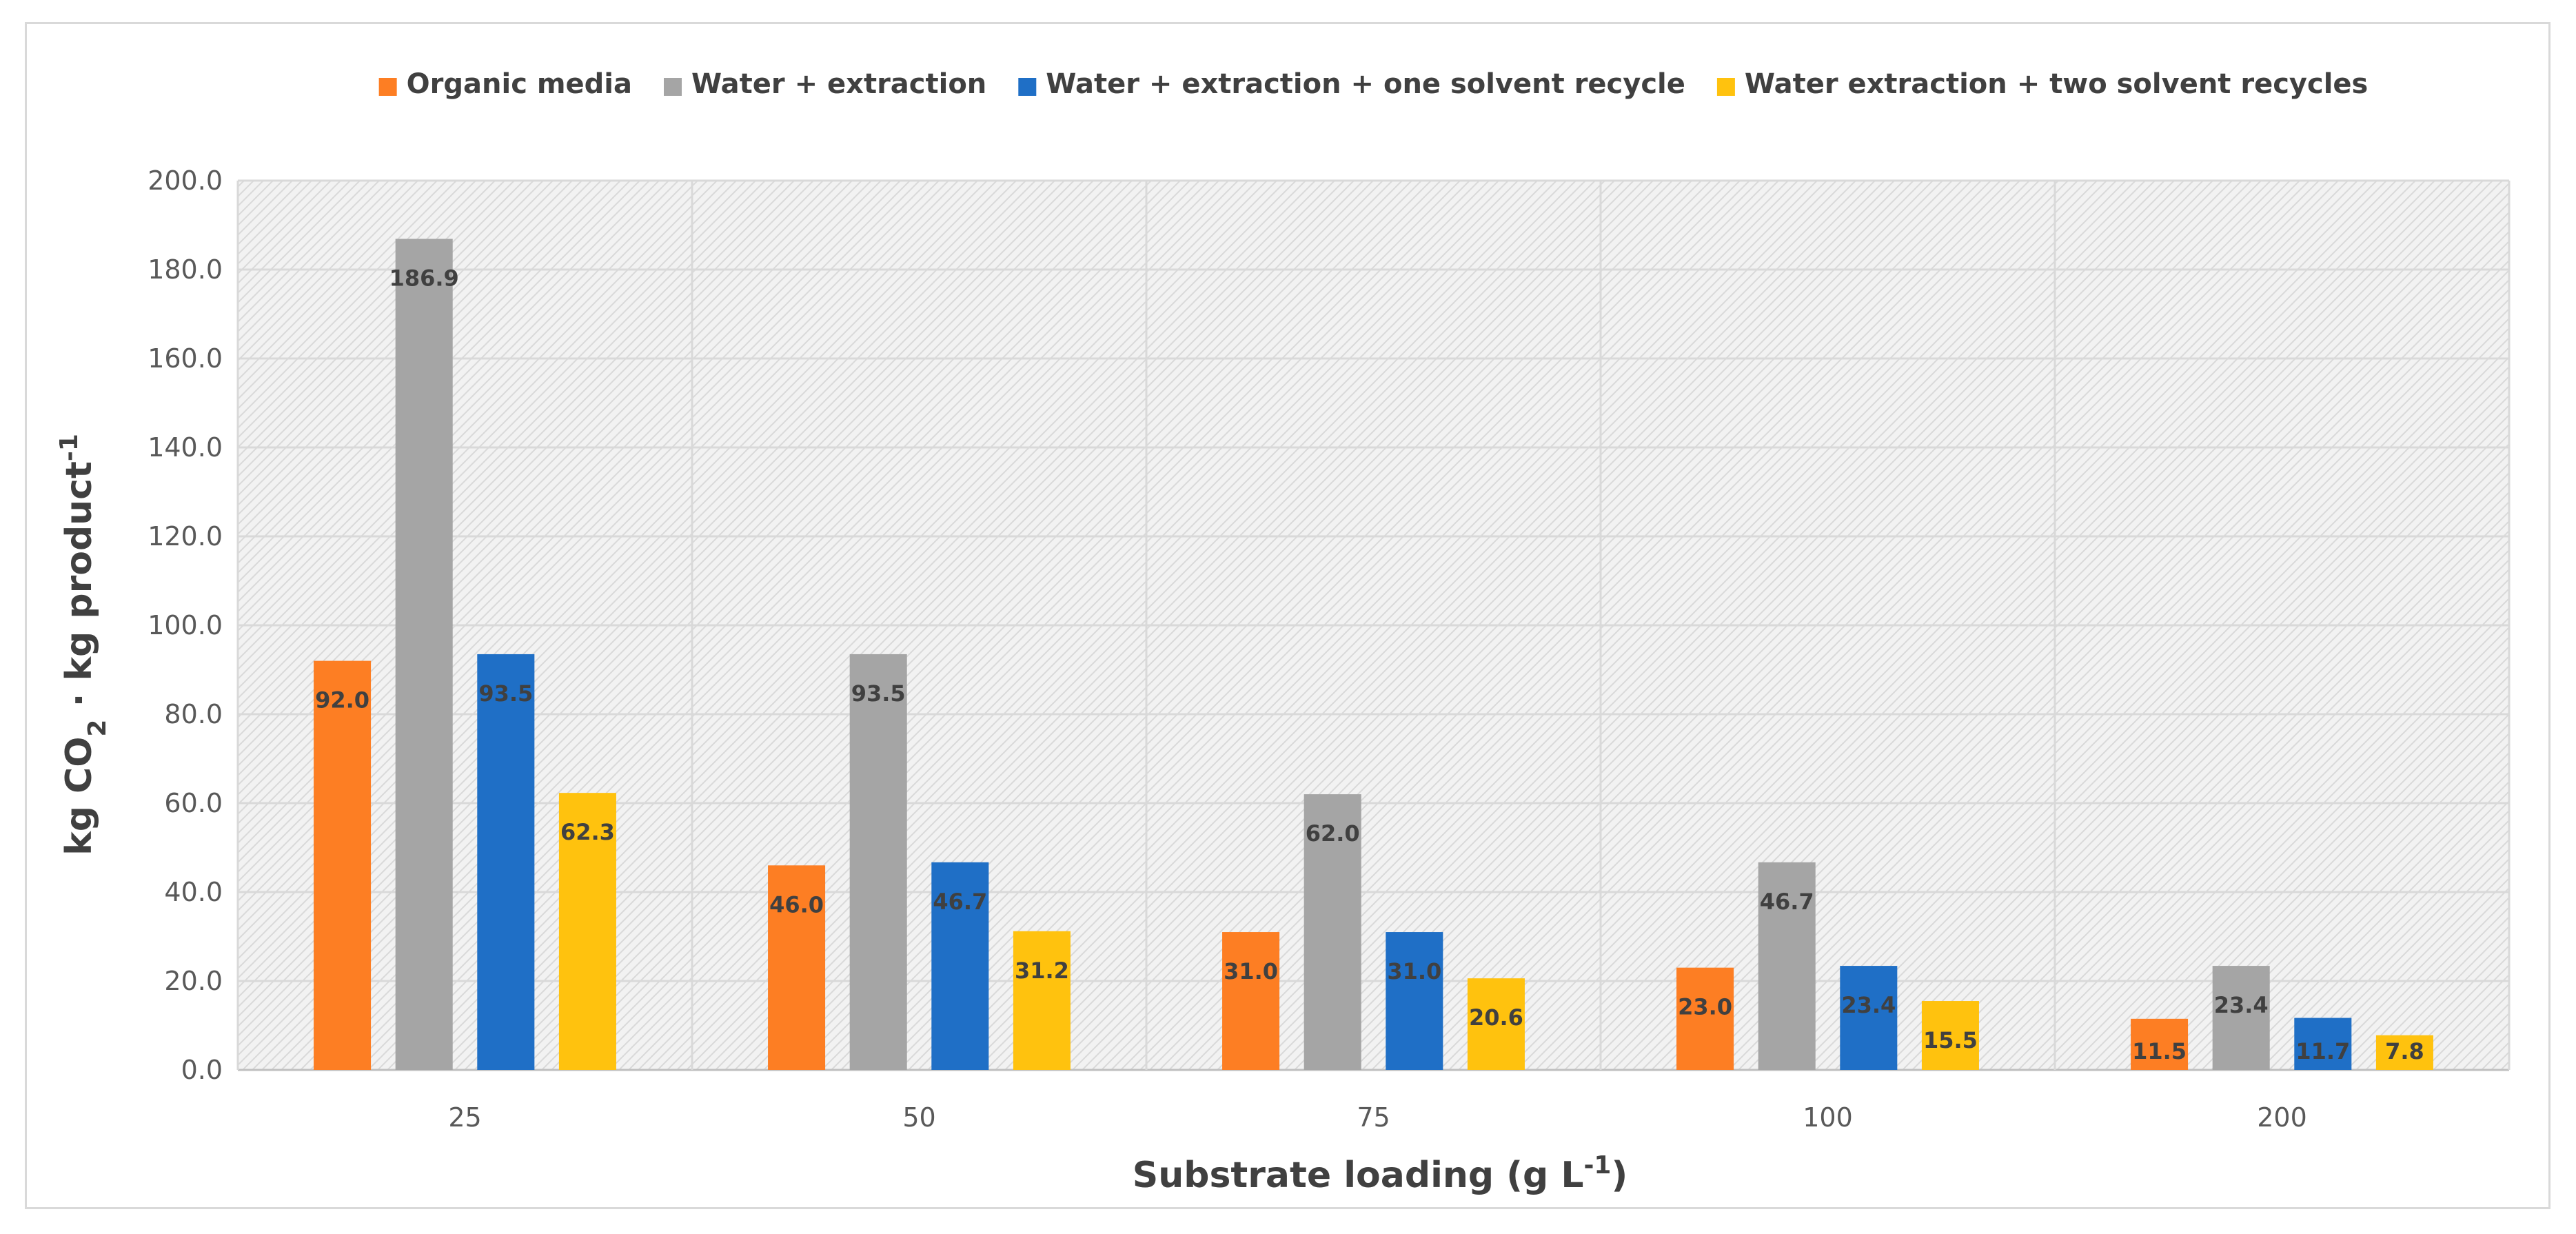 This screenshot has height=1234, width=2576. I want to click on data-label: 23.0, so click(1705, 1007).